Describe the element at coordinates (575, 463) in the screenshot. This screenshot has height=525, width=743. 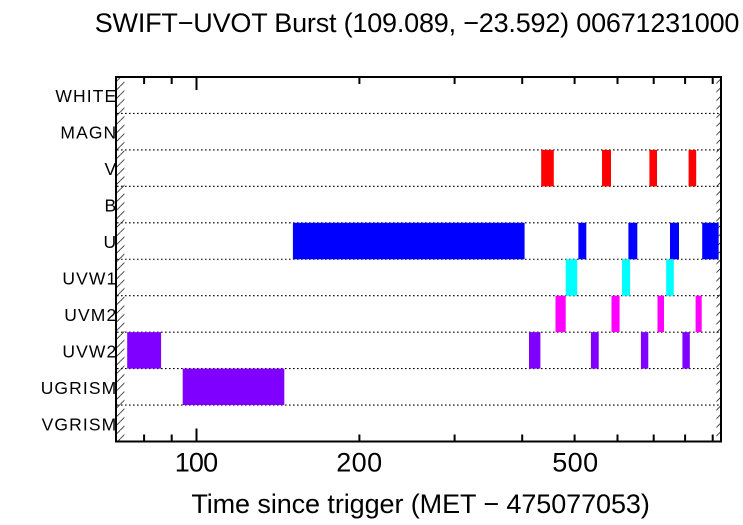
I see `svg-text: 500` at that location.